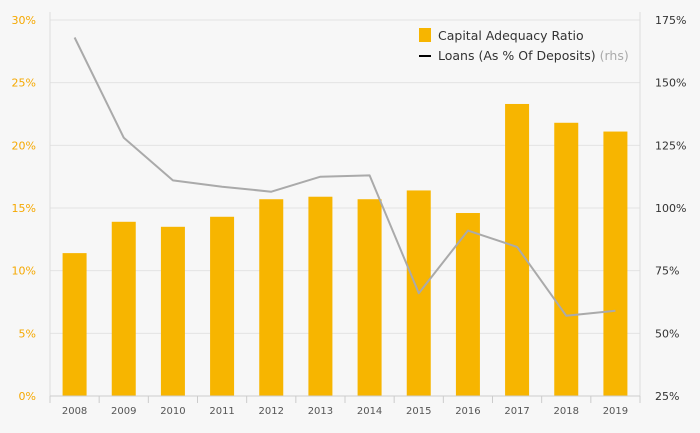  Describe the element at coordinates (27, 333) in the screenshot. I see `y-left-tick-label: 5%` at that location.